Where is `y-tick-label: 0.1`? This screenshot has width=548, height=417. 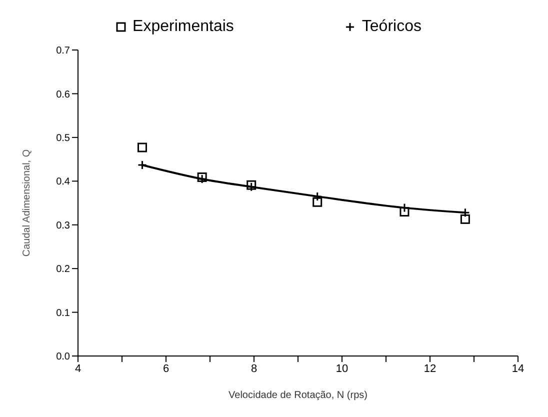 y-tick-label: 0.1 is located at coordinates (63, 313).